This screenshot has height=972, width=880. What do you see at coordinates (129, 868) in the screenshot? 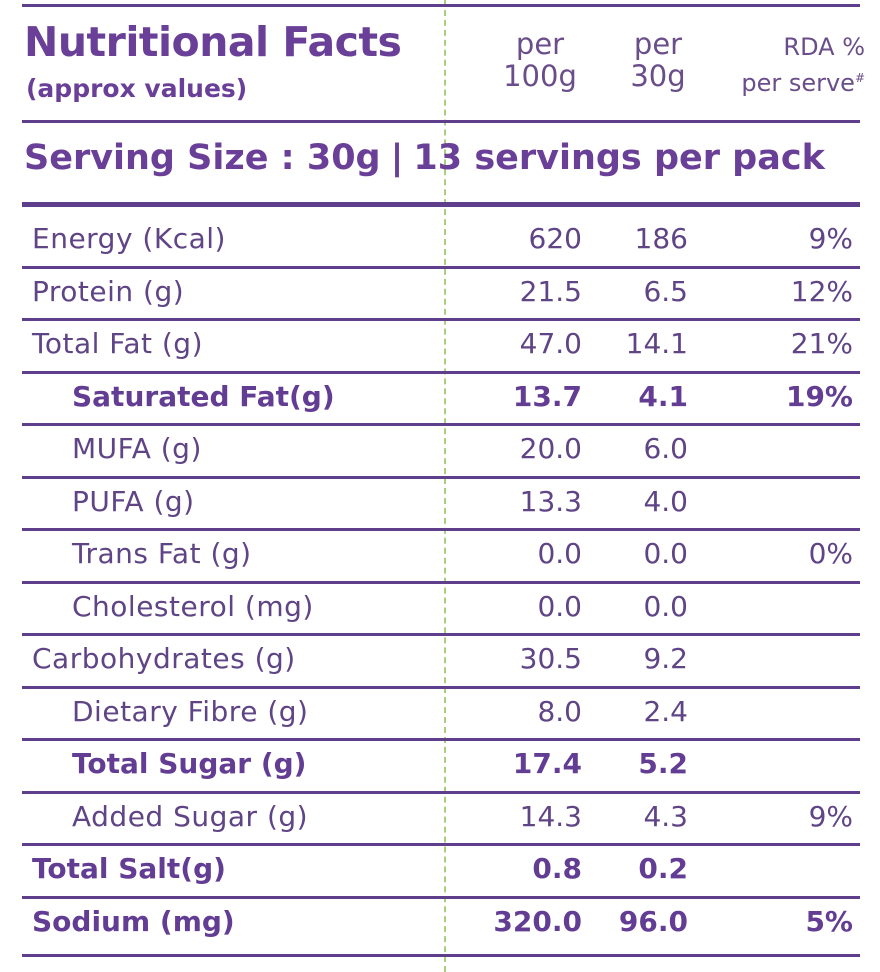
I see `nutrient-name: Total Salt(g)` at bounding box center [129, 868].